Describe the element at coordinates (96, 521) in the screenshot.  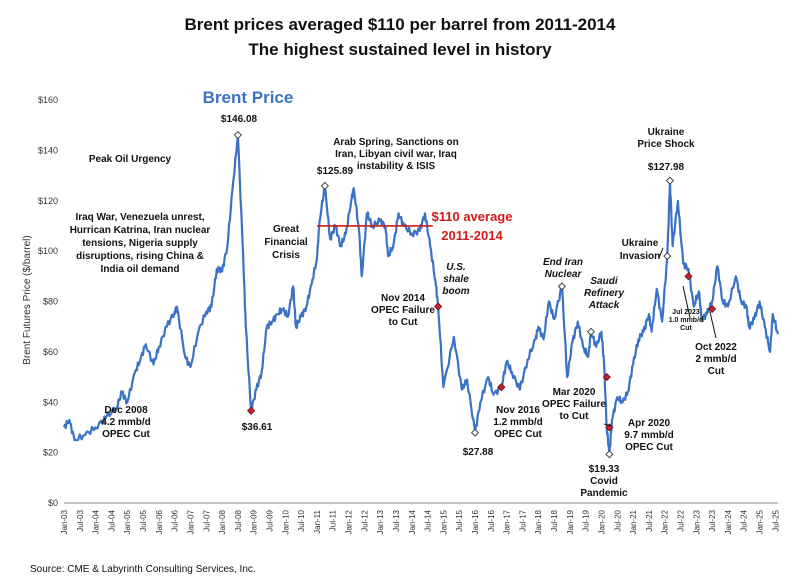
I see `x-tick-label: Jan-04` at that location.